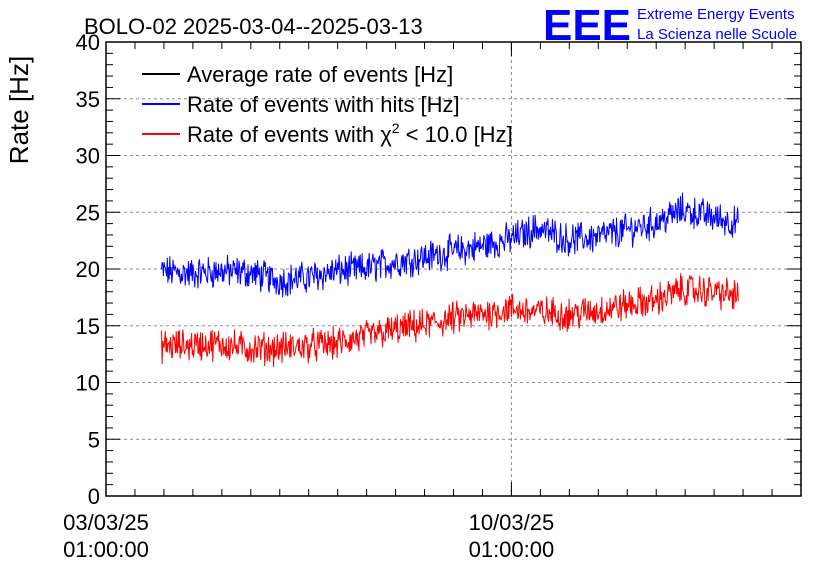  I want to click on logo-line-1: Extreme Energy Events, so click(716, 14).